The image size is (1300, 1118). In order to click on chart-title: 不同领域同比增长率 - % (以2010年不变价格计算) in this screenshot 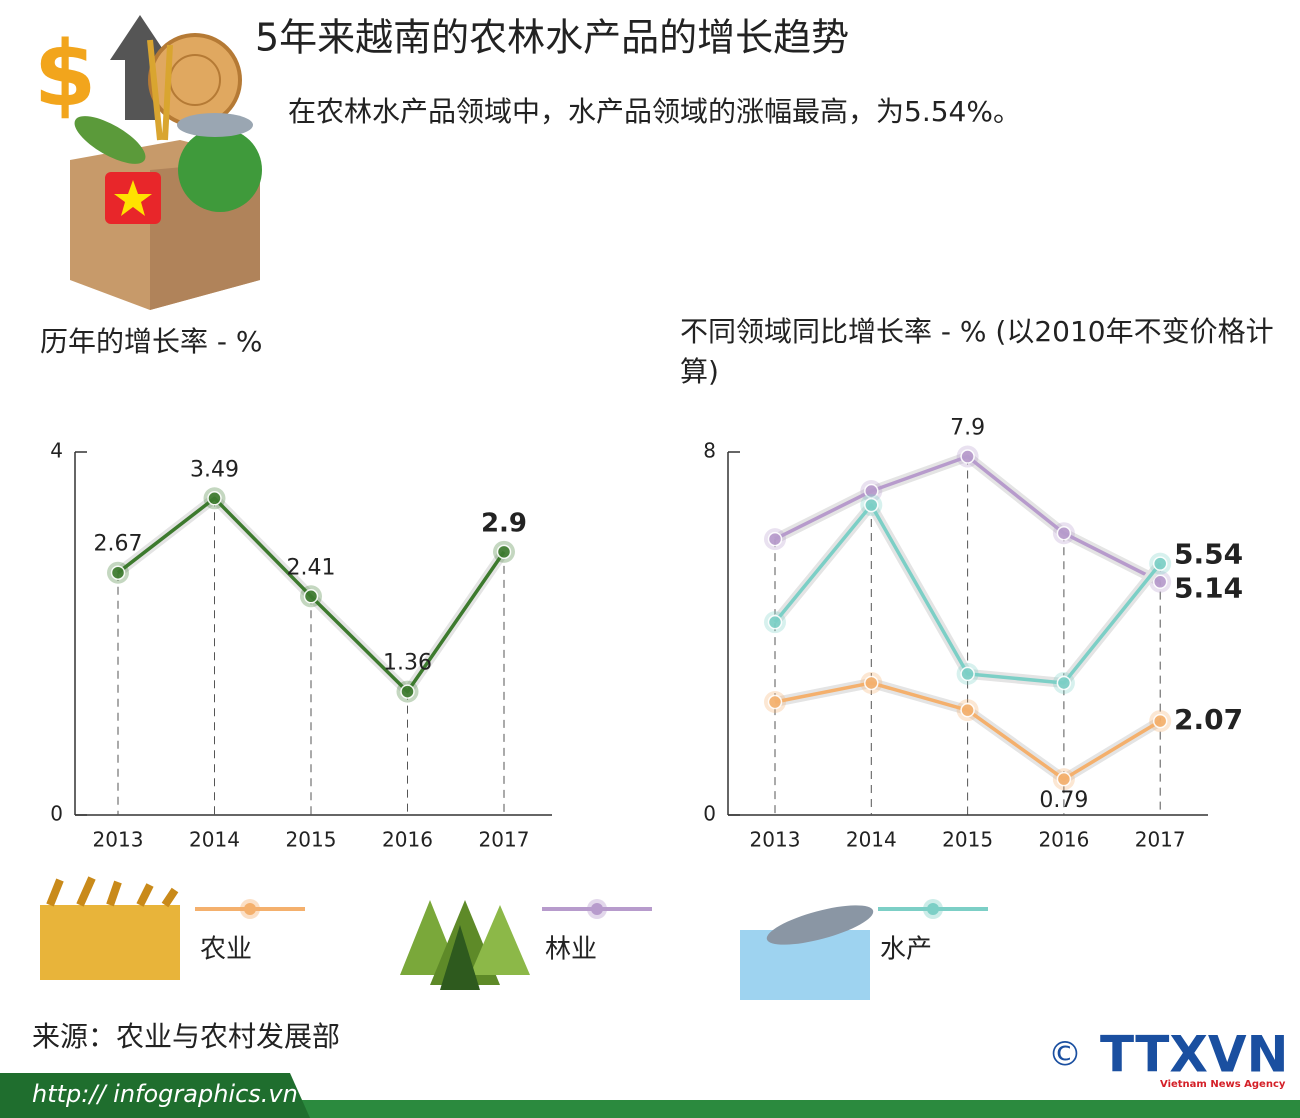, I will do `click(977, 351)`.